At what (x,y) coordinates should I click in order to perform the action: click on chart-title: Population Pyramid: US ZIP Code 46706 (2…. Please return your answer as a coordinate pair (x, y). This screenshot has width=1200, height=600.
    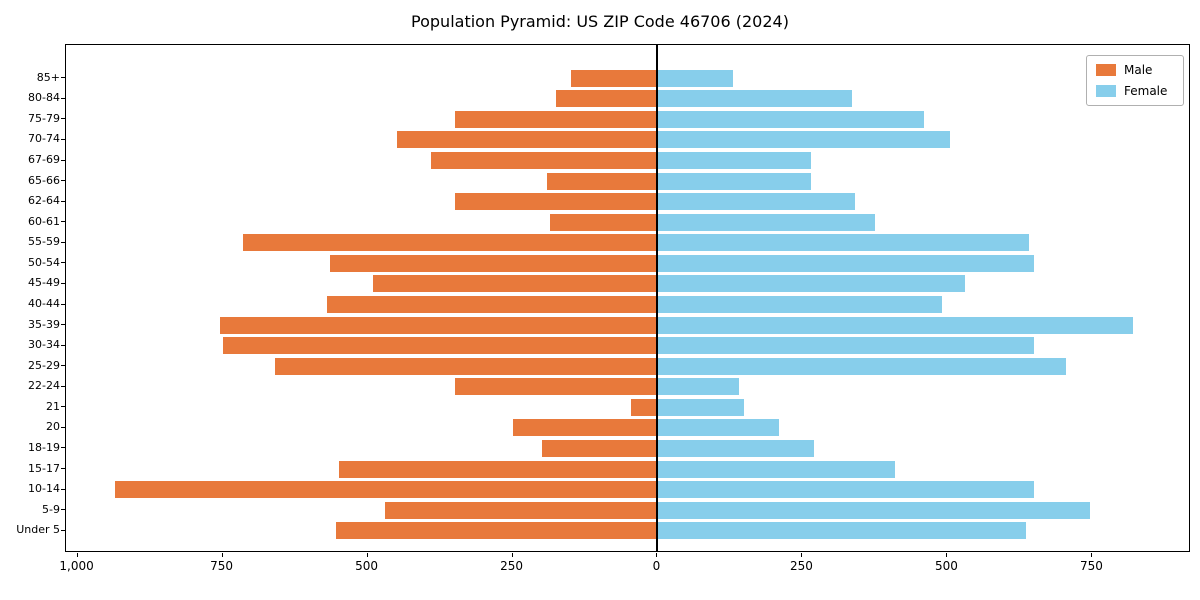
    Looking at the image, I should click on (600, 21).